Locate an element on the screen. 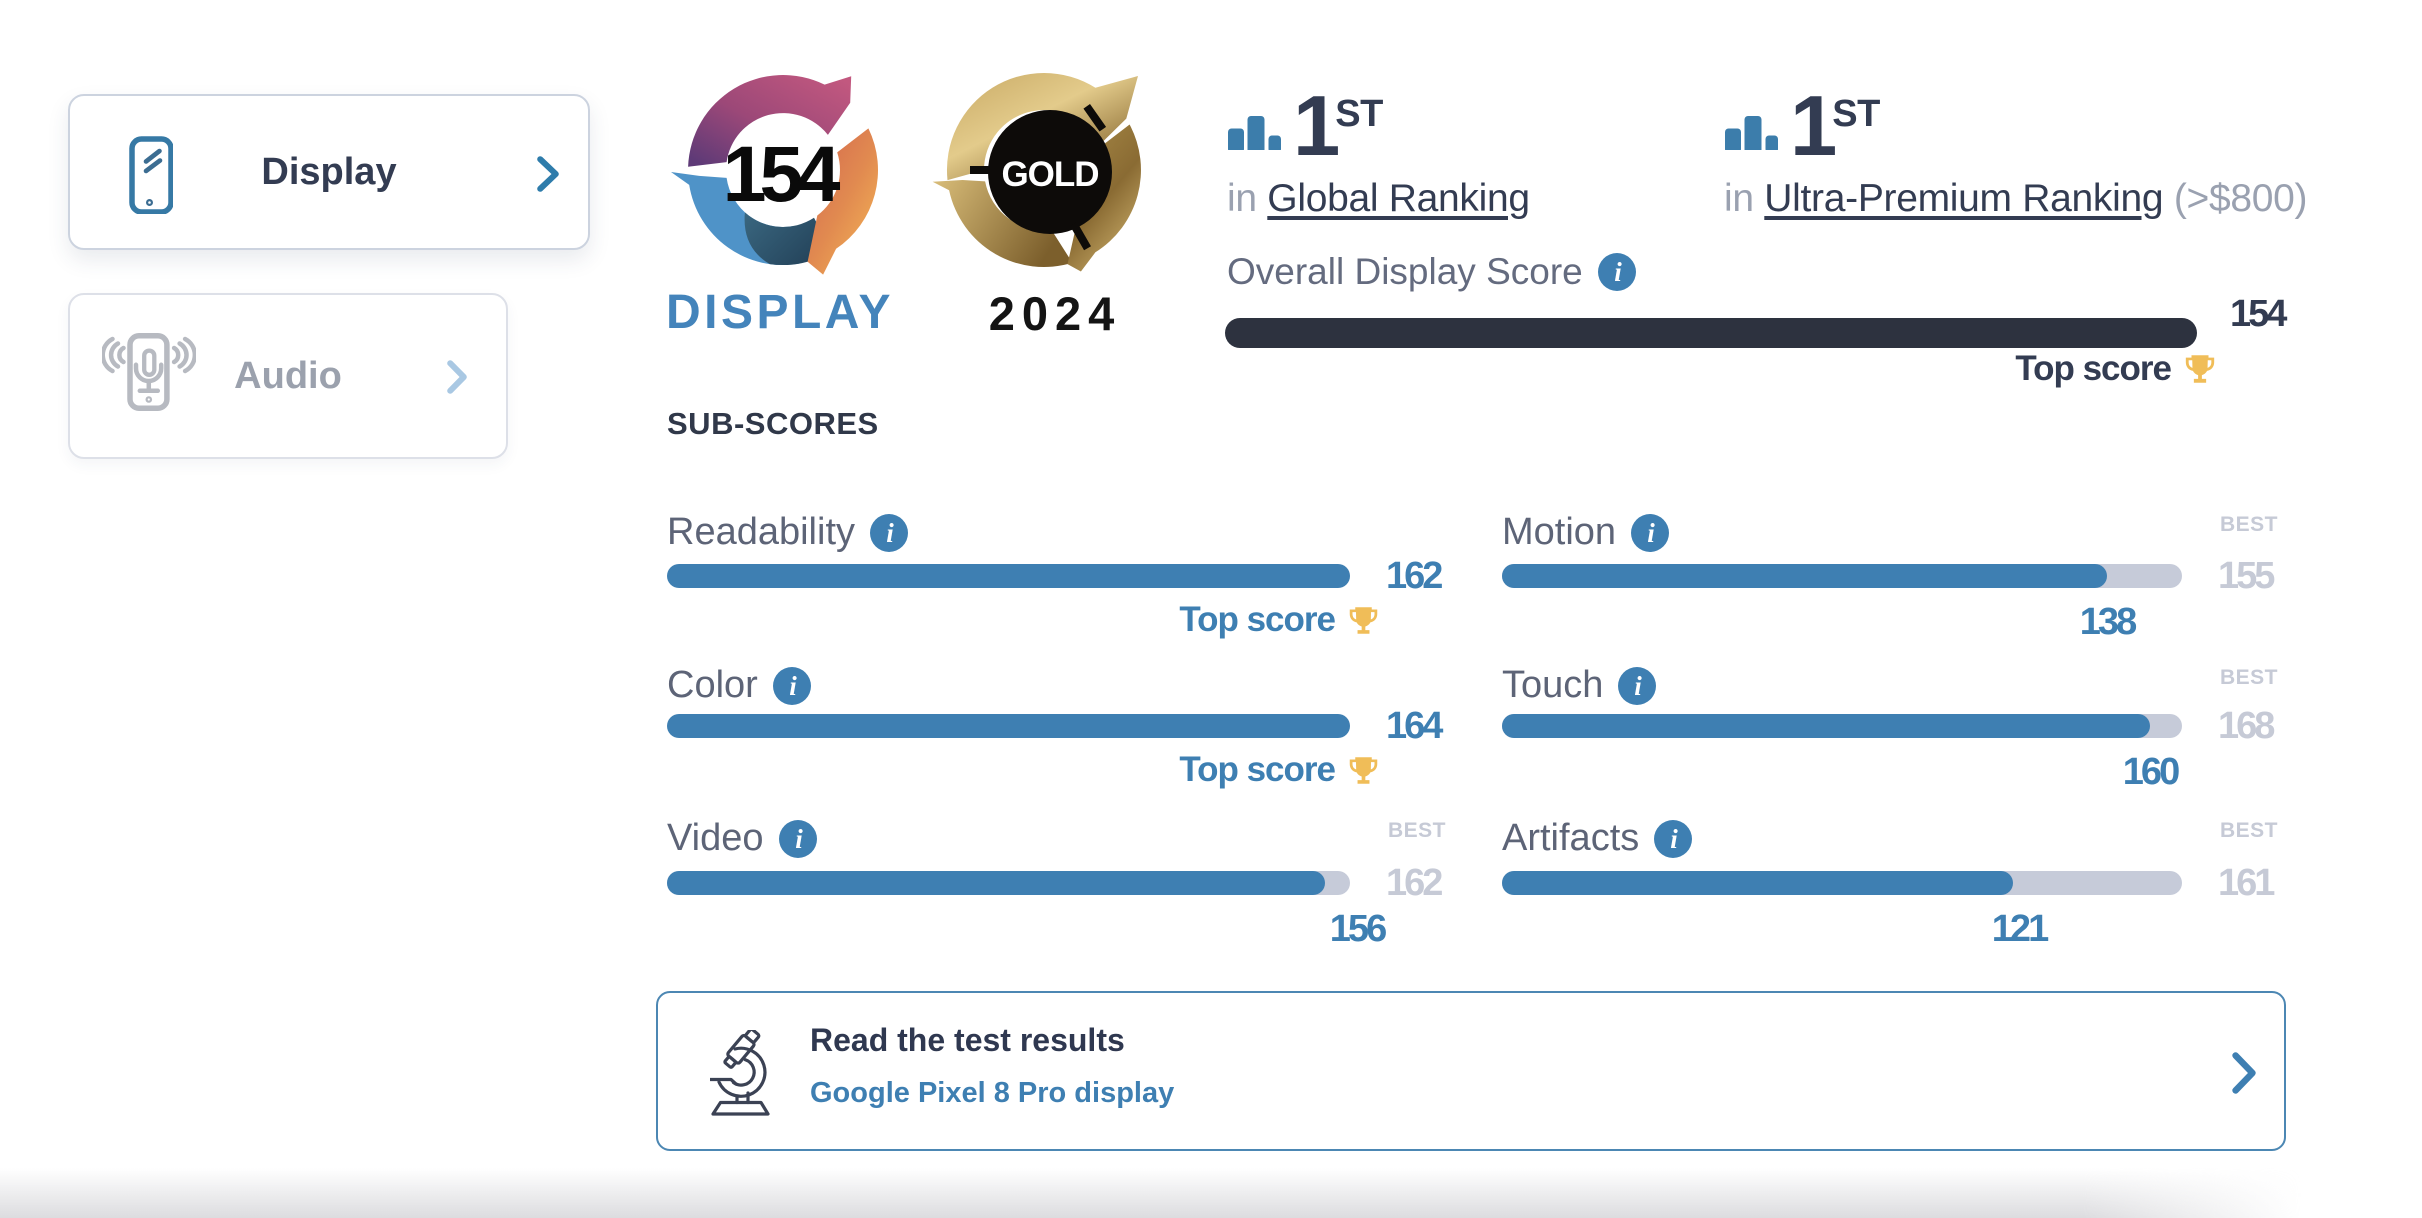 The image size is (2422, 1218). svg-text: GOLD is located at coordinates (1049, 174).